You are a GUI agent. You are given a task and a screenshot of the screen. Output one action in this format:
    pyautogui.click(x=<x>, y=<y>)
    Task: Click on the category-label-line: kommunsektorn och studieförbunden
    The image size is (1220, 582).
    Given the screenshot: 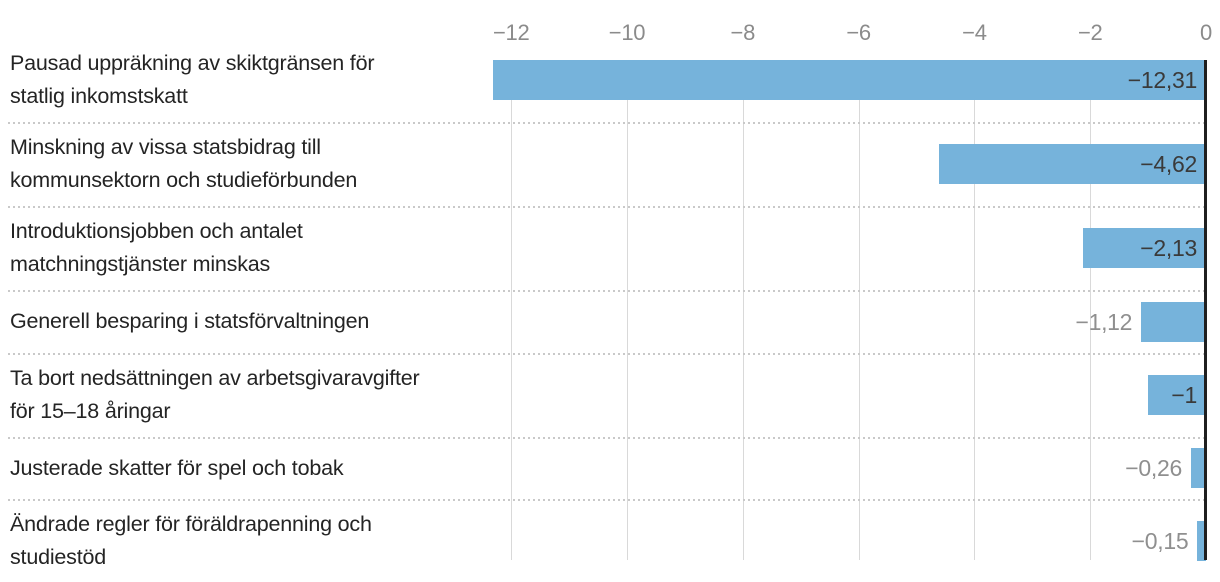 What is the action you would take?
    pyautogui.click(x=184, y=180)
    